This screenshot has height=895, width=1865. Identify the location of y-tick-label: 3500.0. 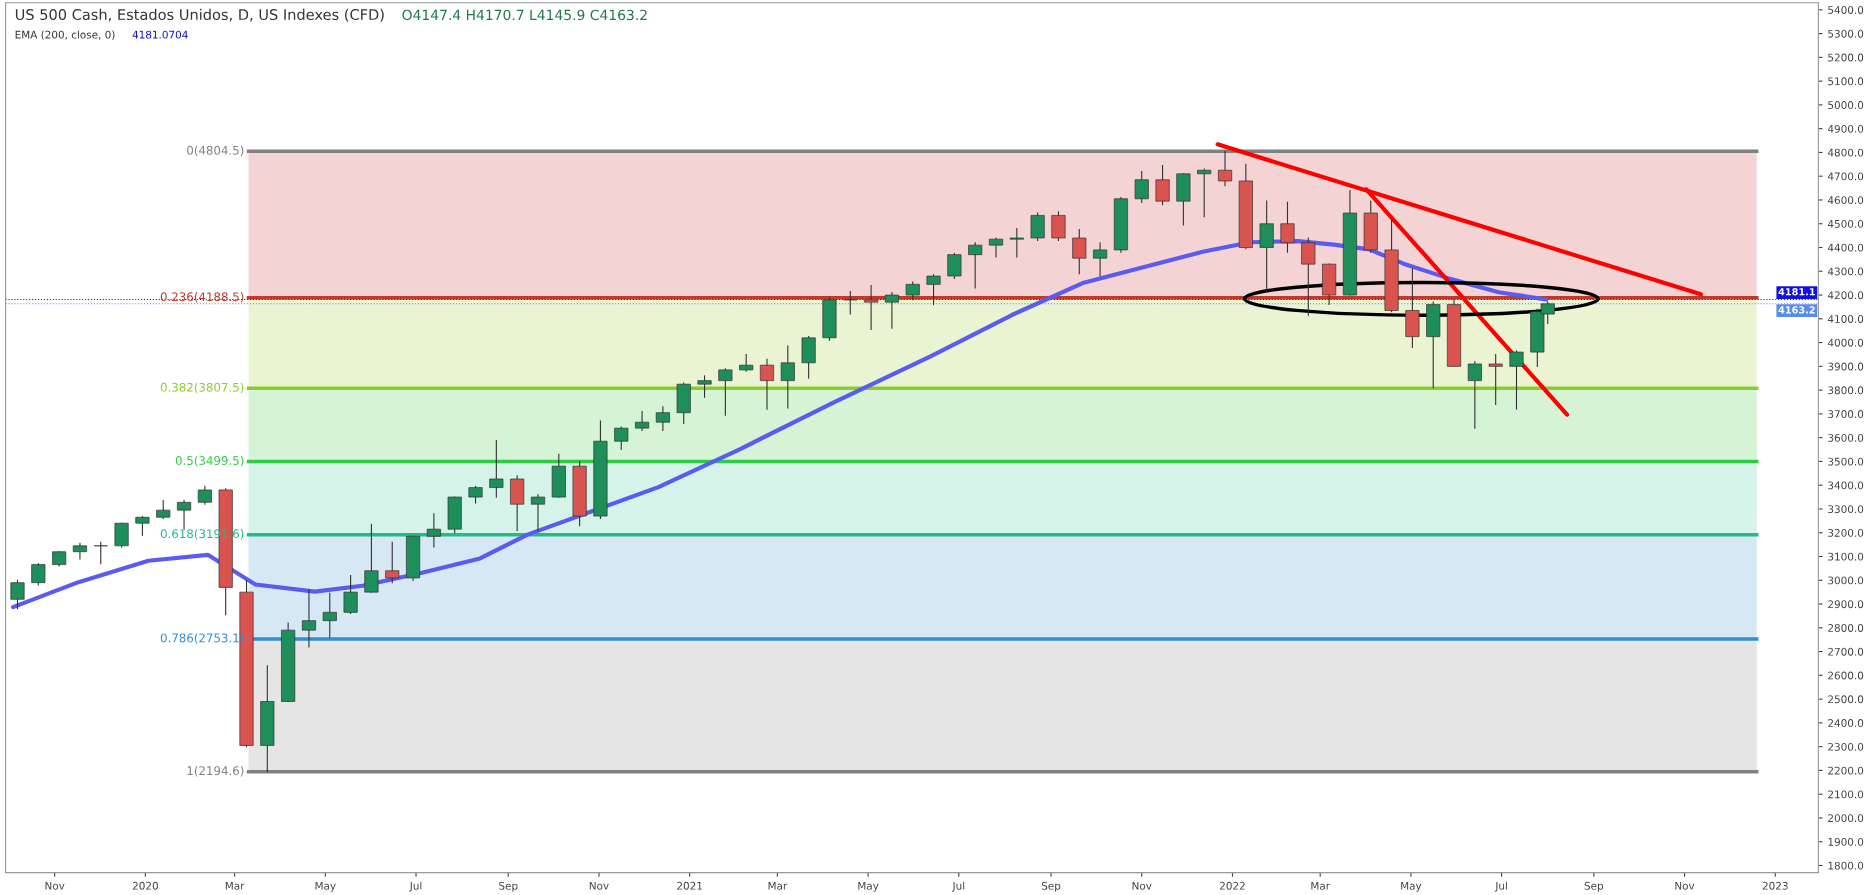
(1846, 461).